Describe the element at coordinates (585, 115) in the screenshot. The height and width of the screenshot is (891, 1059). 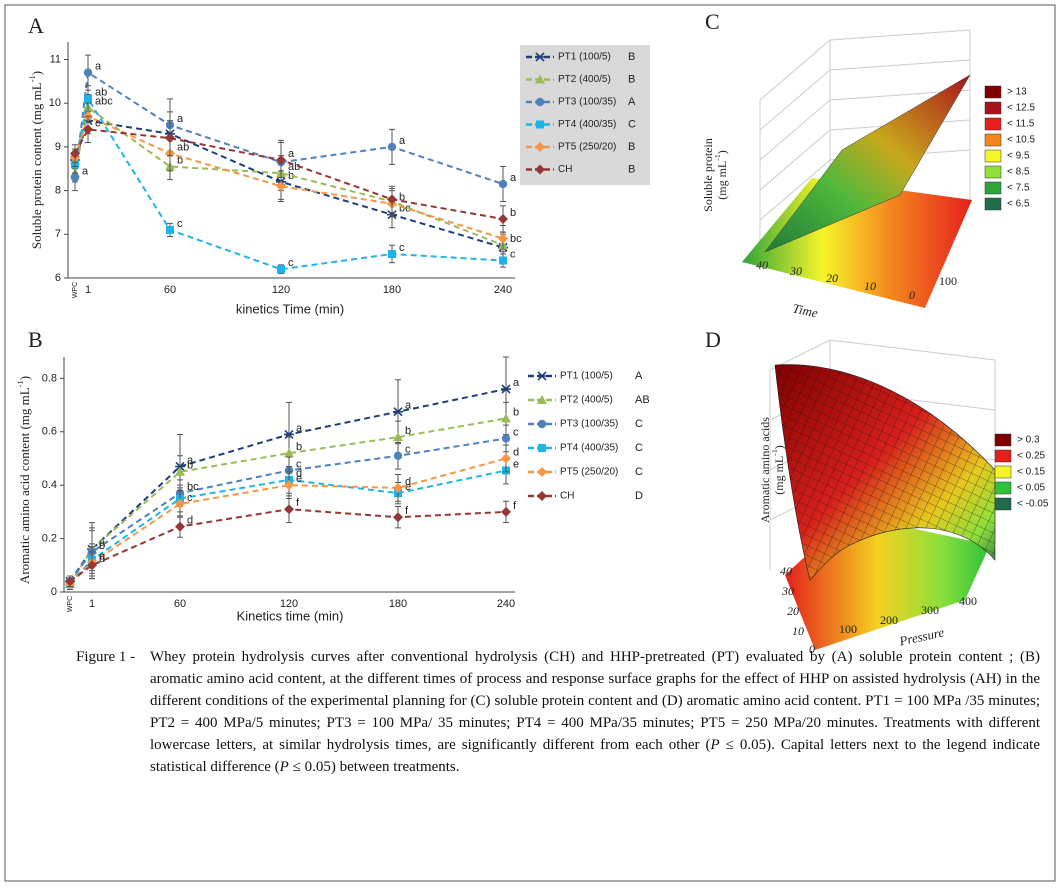
I see `legend-box` at that location.